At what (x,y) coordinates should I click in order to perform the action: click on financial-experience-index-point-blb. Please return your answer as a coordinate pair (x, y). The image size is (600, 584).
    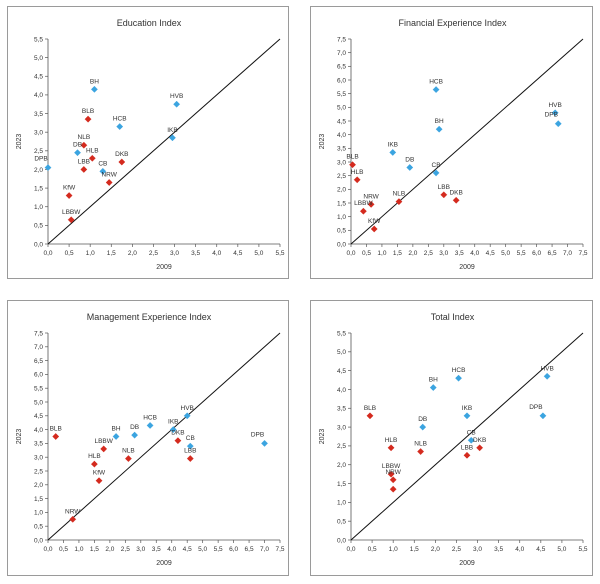
    Looking at the image, I should click on (352, 165).